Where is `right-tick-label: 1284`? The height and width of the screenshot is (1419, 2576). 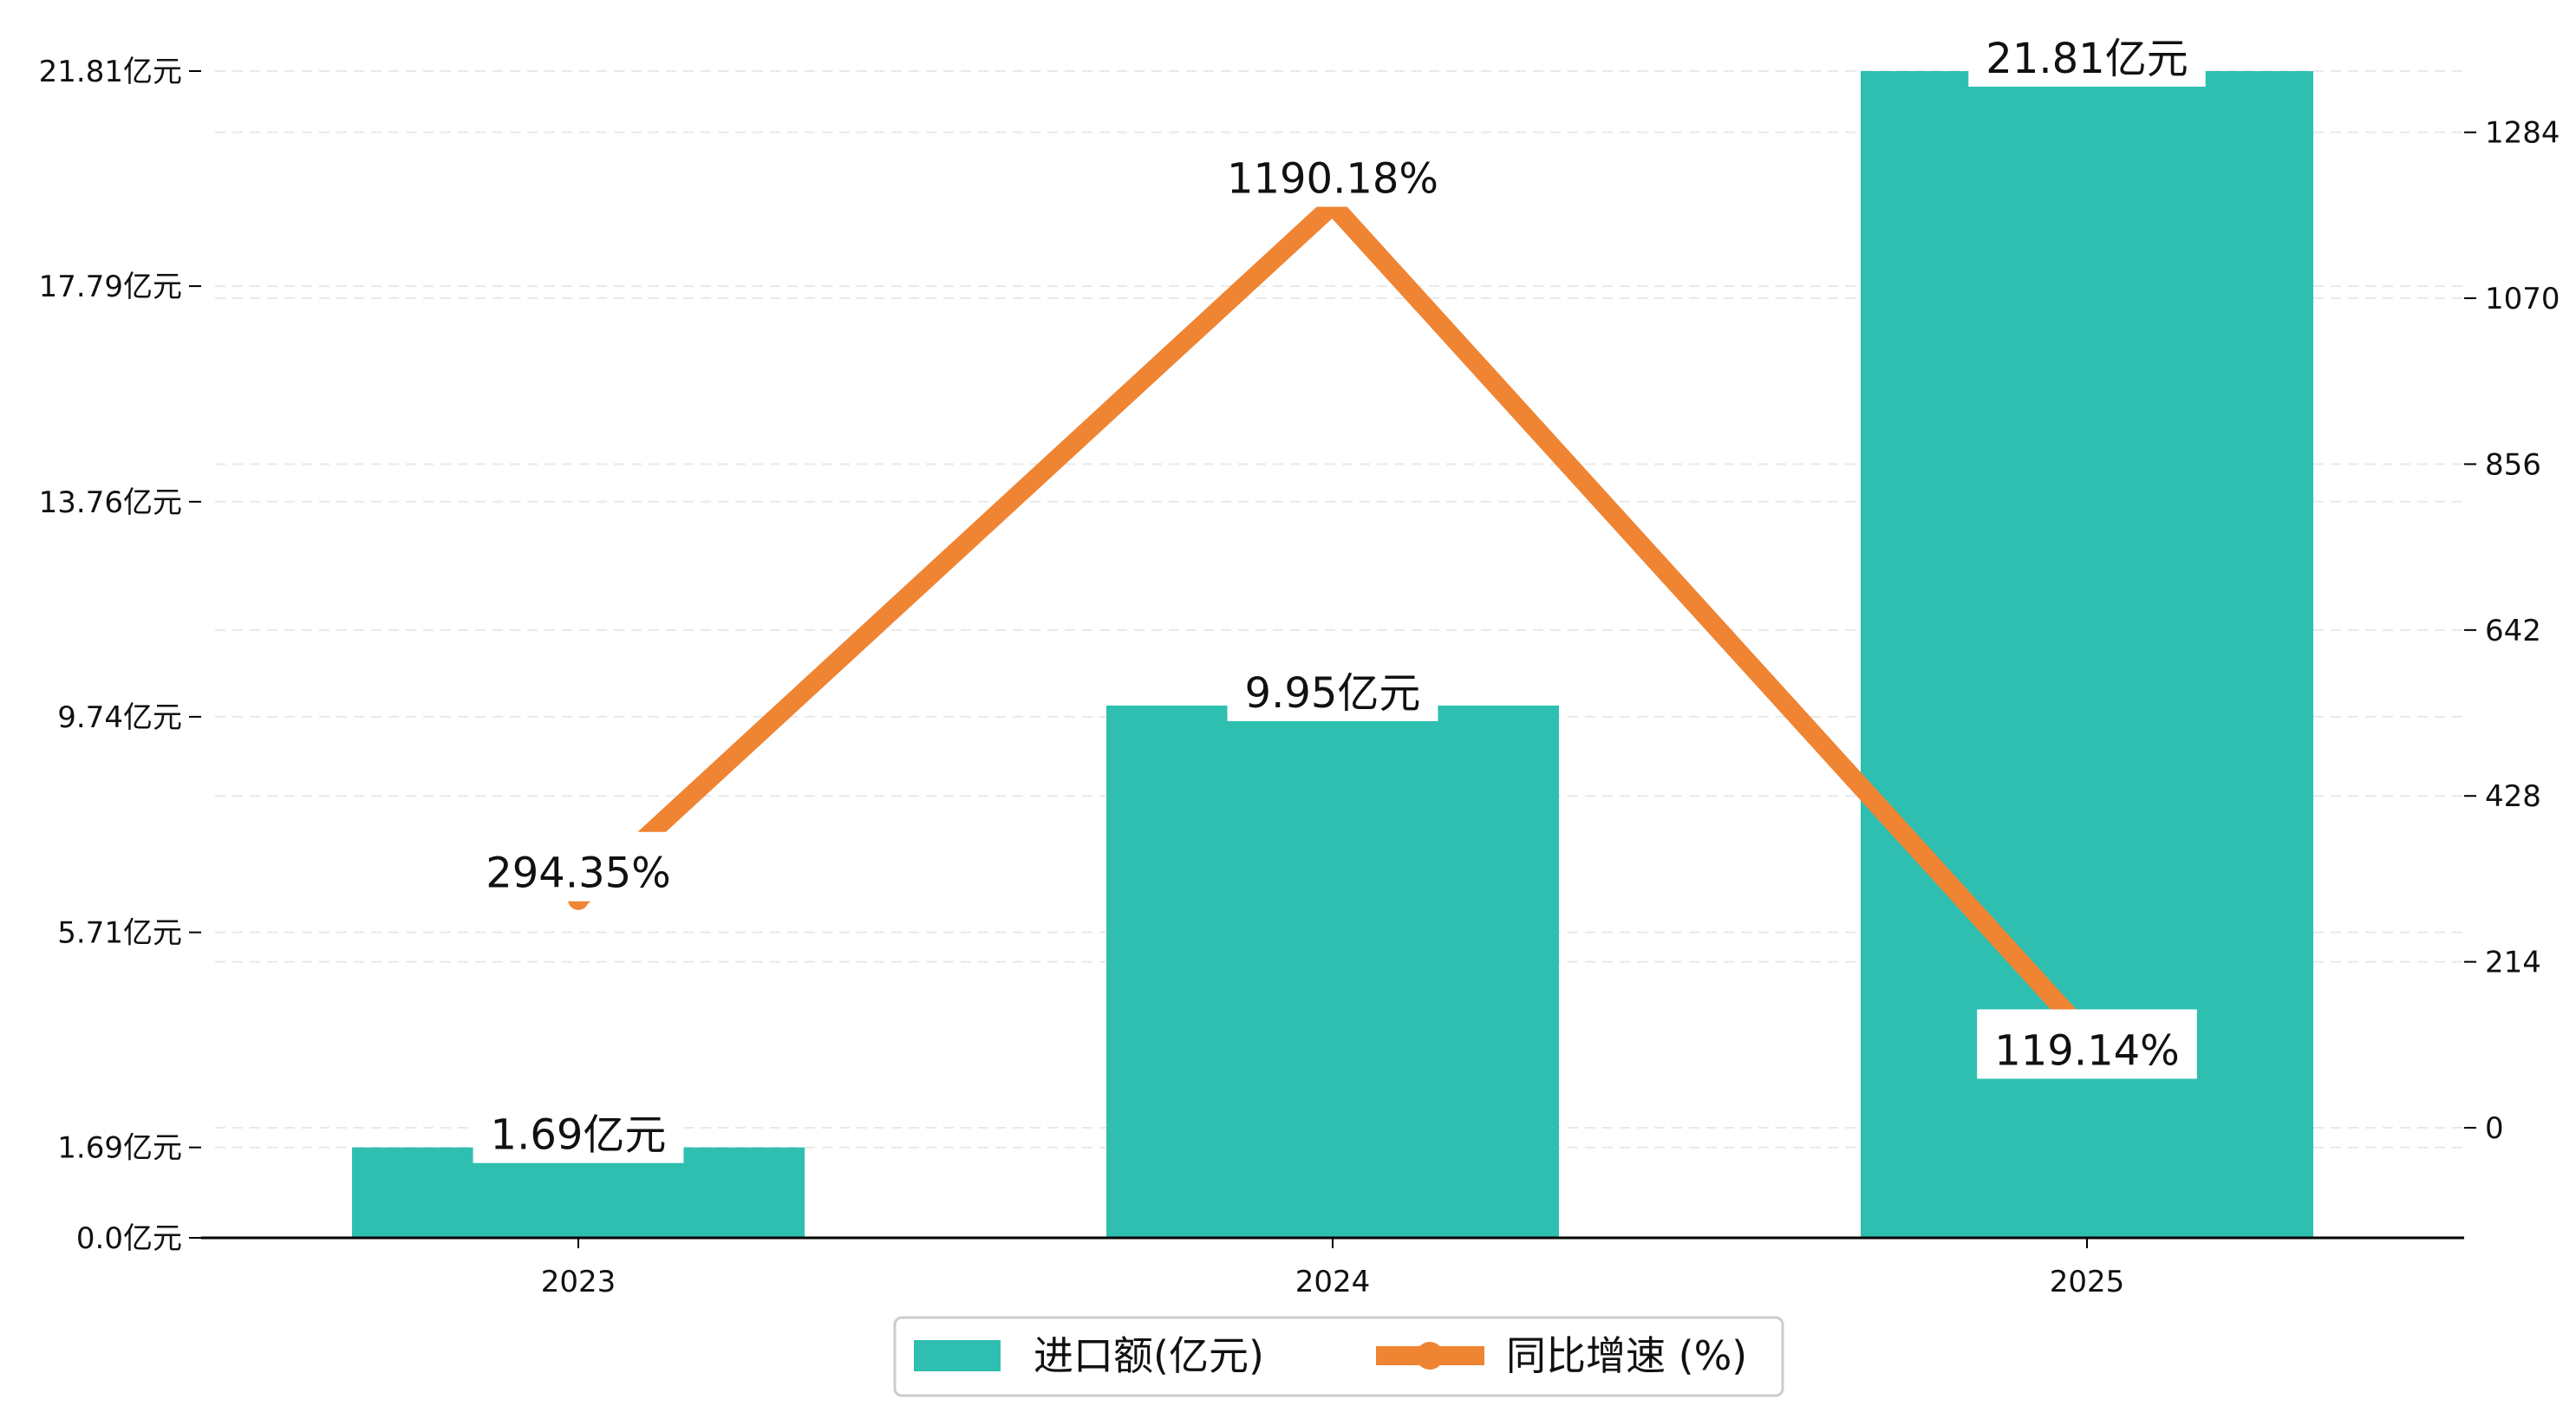
right-tick-label: 1284 is located at coordinates (2522, 133).